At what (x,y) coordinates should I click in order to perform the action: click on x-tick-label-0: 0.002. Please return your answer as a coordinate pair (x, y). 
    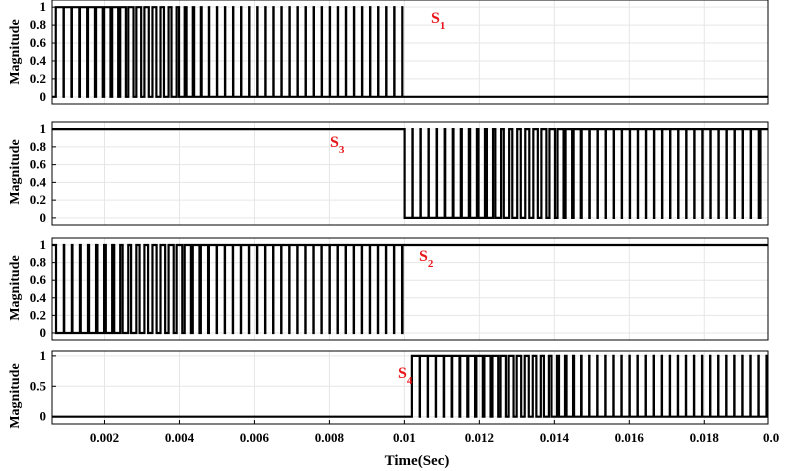
    Looking at the image, I should click on (104, 437).